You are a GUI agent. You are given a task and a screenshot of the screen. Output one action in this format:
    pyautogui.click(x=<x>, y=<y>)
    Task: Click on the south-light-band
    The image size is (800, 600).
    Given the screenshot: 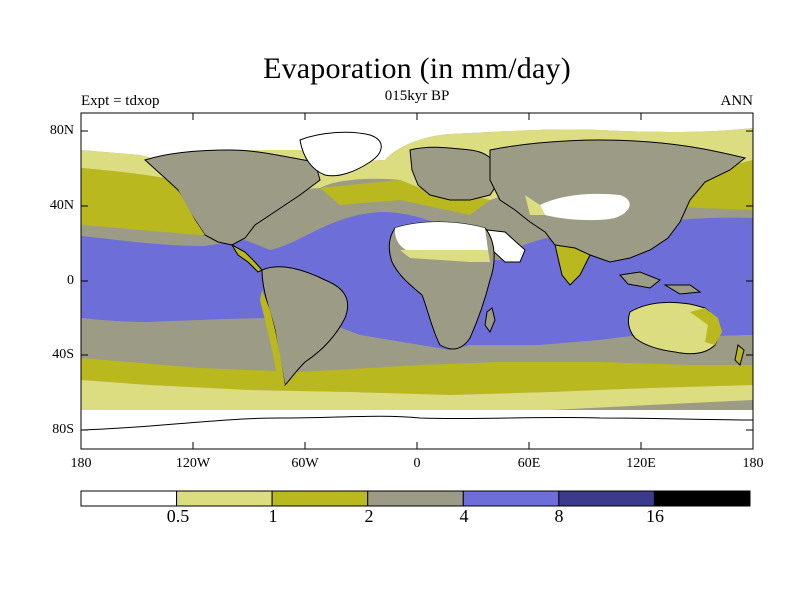 What is the action you would take?
    pyautogui.click(x=417, y=396)
    